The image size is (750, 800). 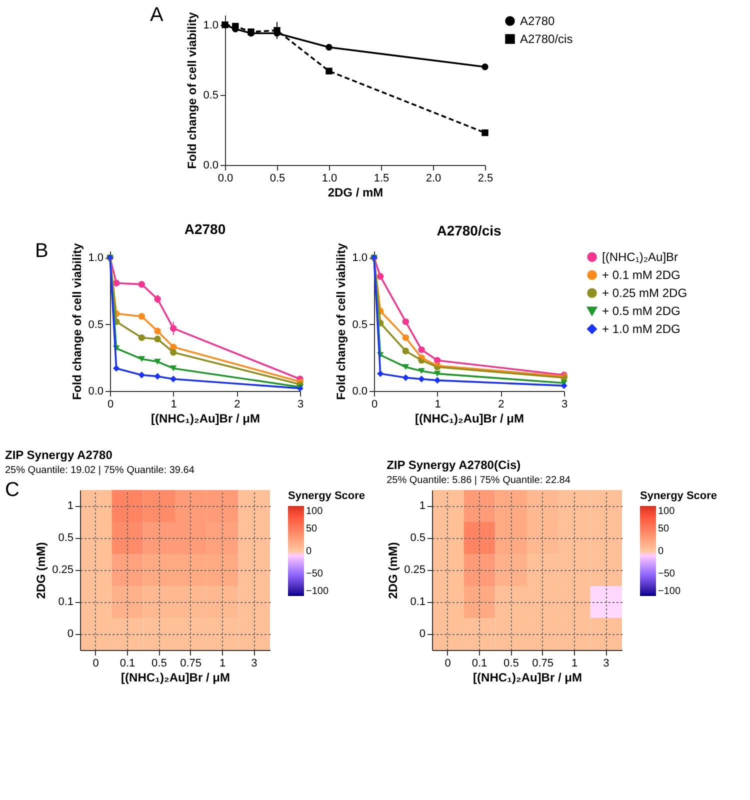 I want to click on legend-label: + 0.5 mM 2DG, so click(x=641, y=311).